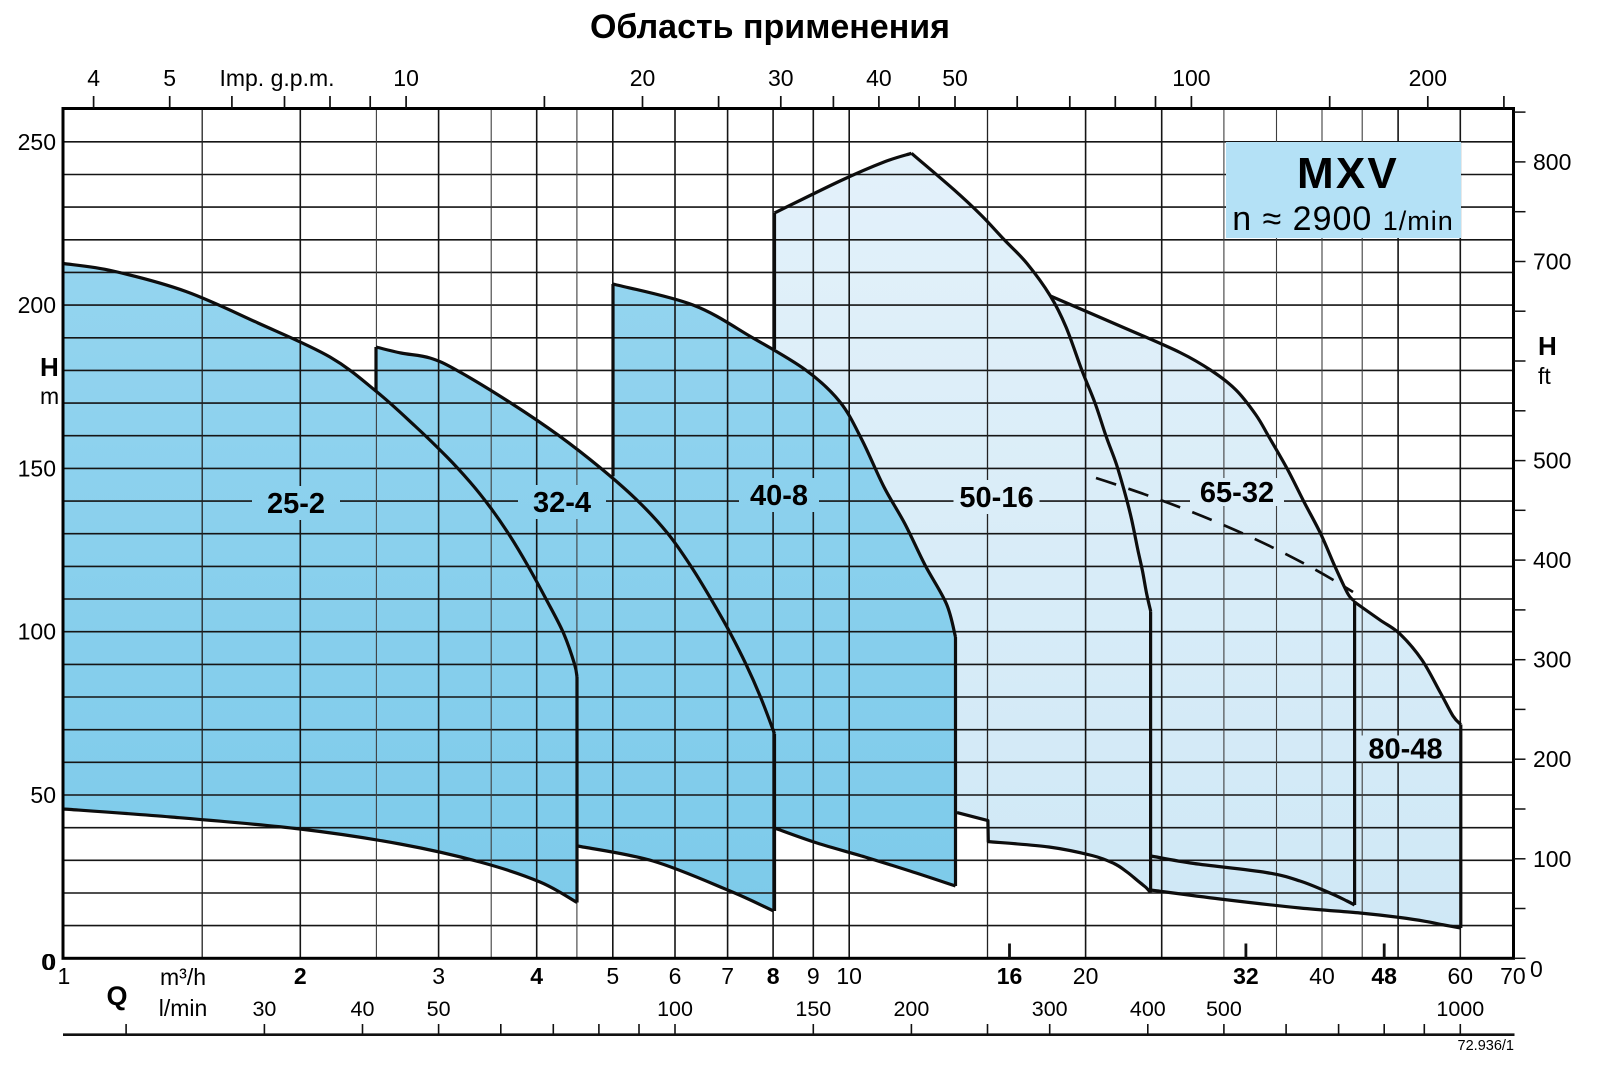 The image size is (1600, 1072). I want to click on svg-text: 48, so click(1384, 976).